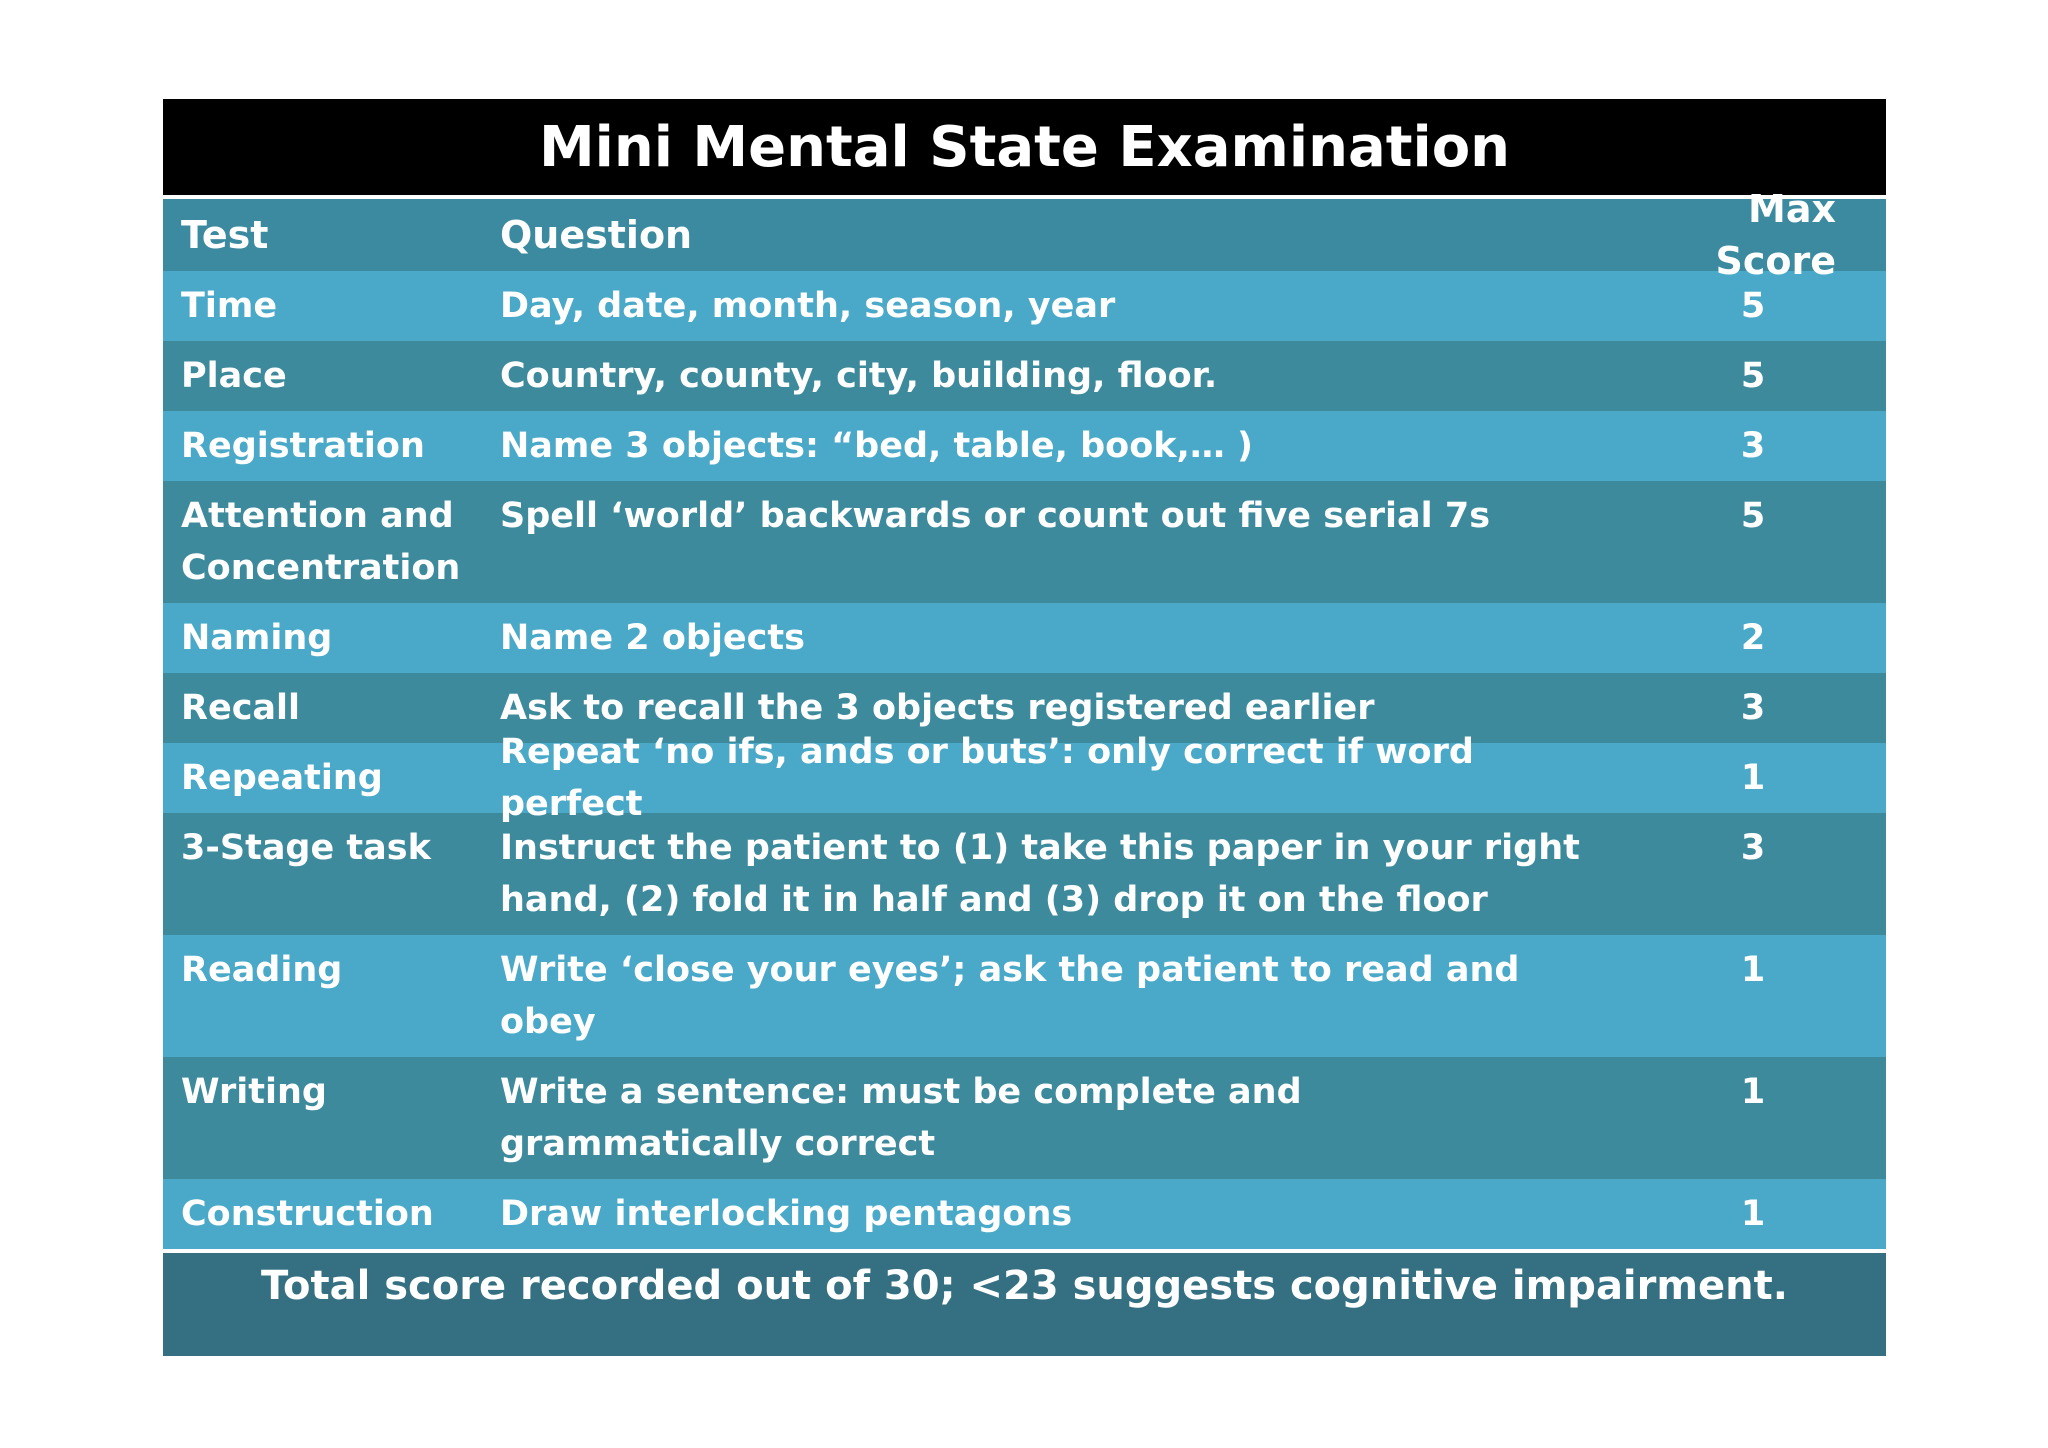 The height and width of the screenshot is (1448, 2048). I want to click on page-title: Mini Mental State Examination, so click(1024, 147).